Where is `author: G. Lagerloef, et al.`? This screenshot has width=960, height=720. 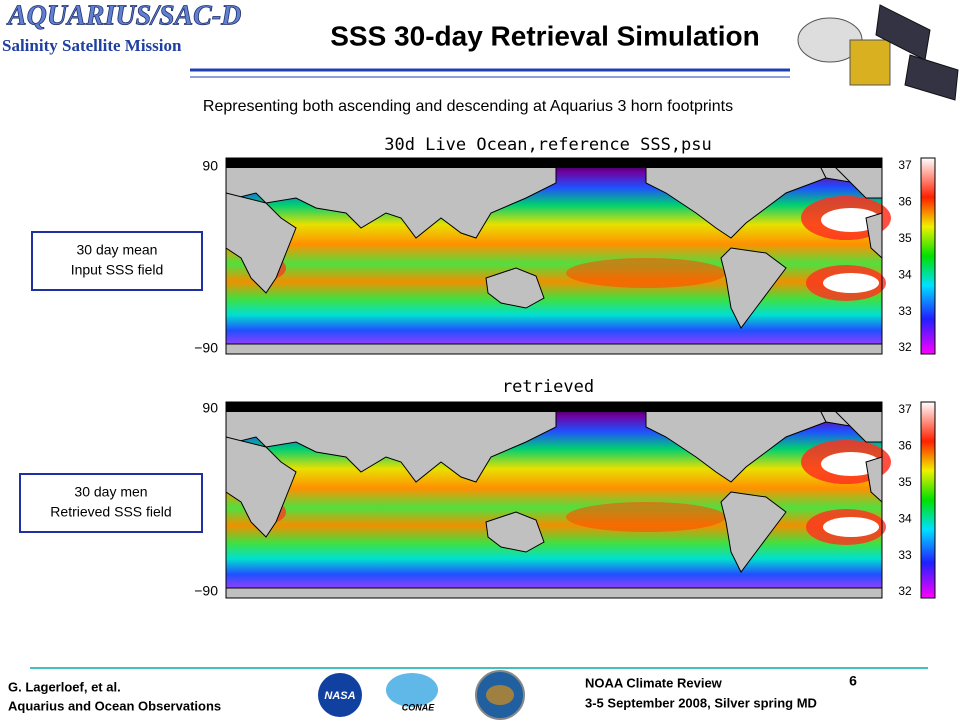
author: G. Lagerloef, et al. is located at coordinates (64, 686).